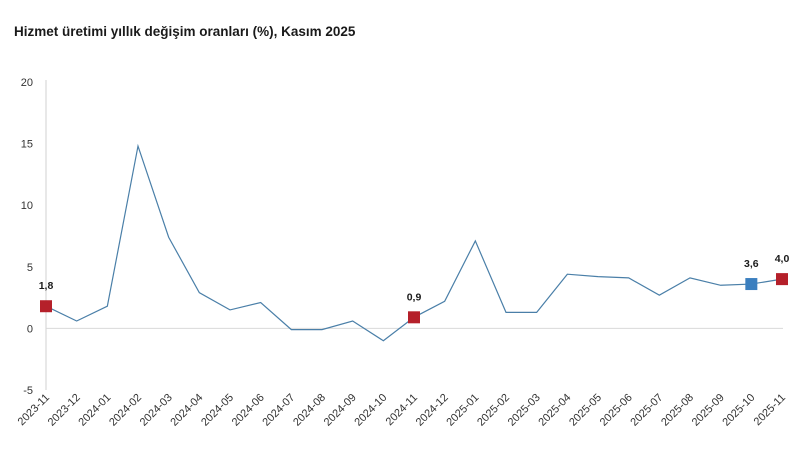 This screenshot has width=808, height=460. I want to click on x-tick-label: 2025-04, so click(554, 410).